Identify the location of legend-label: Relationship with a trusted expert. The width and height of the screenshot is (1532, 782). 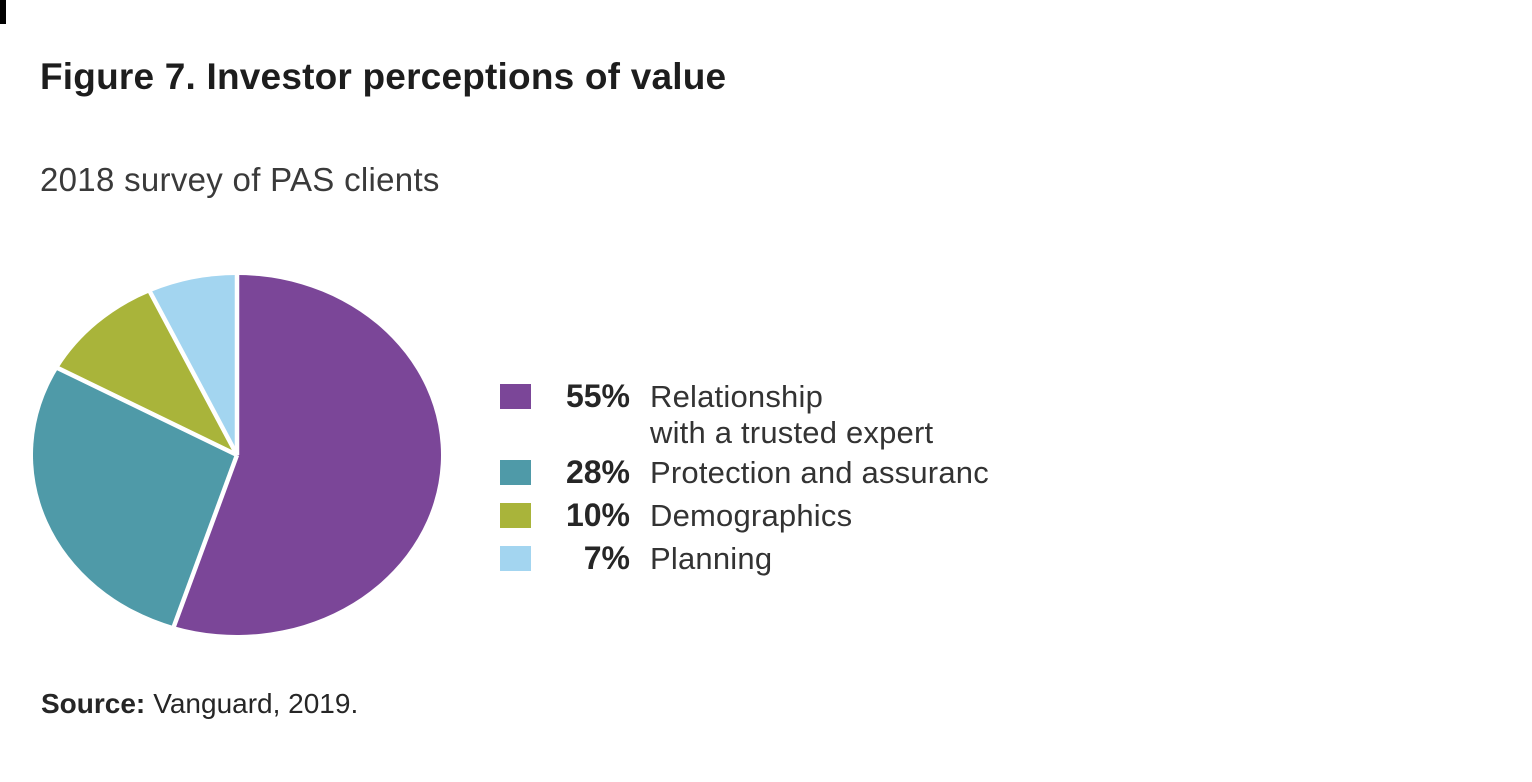
(792, 414).